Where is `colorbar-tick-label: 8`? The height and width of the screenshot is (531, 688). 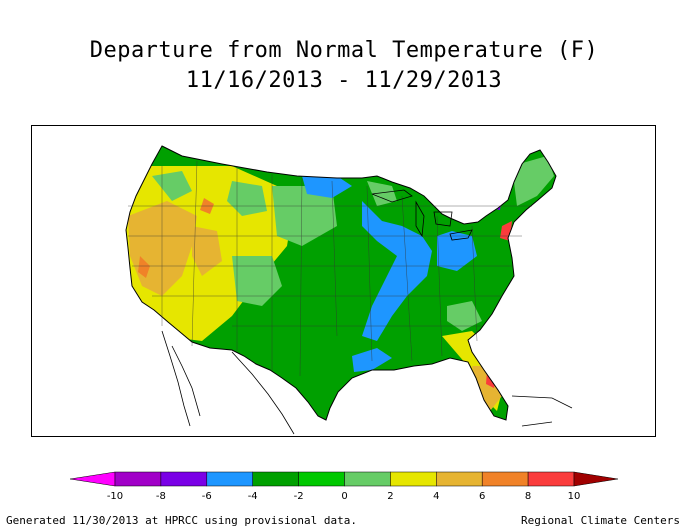
colorbar-tick-label: 8 is located at coordinates (528, 496).